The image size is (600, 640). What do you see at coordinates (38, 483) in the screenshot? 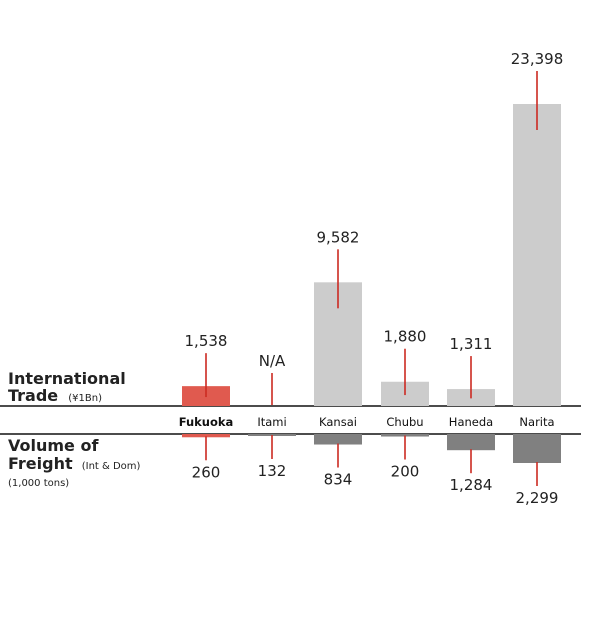
I see `bottom-unit-label: (1,000 tons)` at bounding box center [38, 483].